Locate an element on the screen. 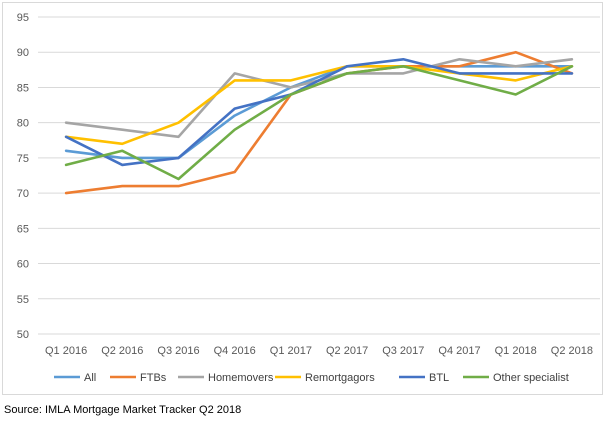  x-tick-label: Q3 2016 is located at coordinates (178, 351).